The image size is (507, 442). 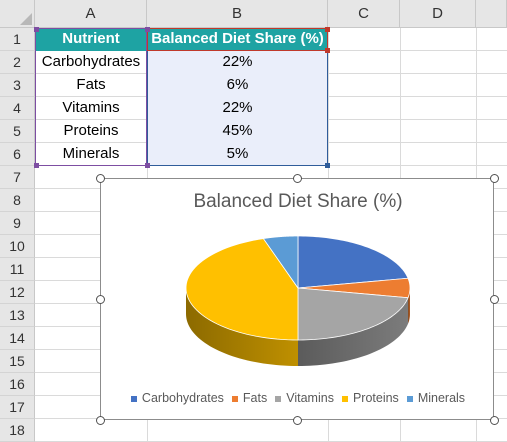 I want to click on row-header-4: 4, so click(x=17, y=108).